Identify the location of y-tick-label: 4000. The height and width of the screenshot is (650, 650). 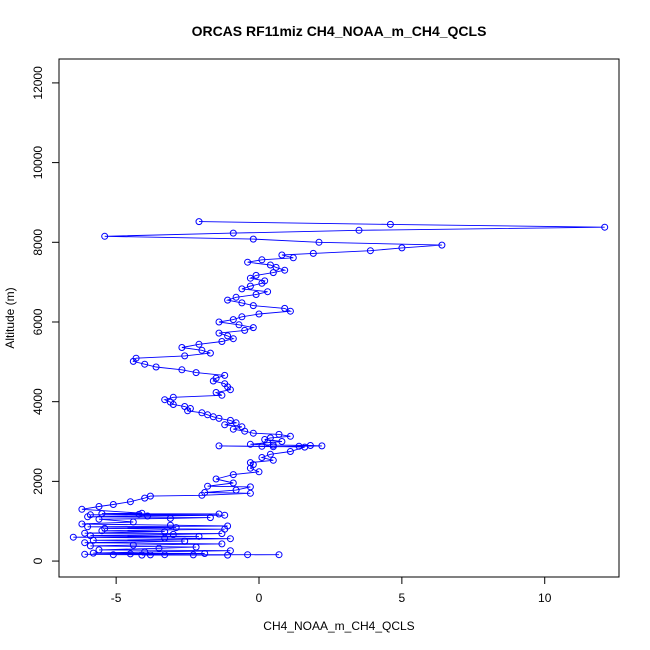
(38, 401).